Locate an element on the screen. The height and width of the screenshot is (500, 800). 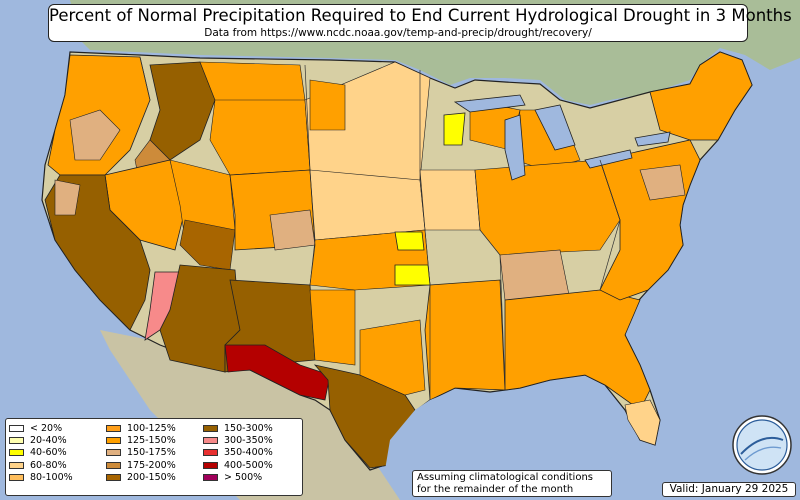
region-calif-tan is located at coordinates (67, 197).